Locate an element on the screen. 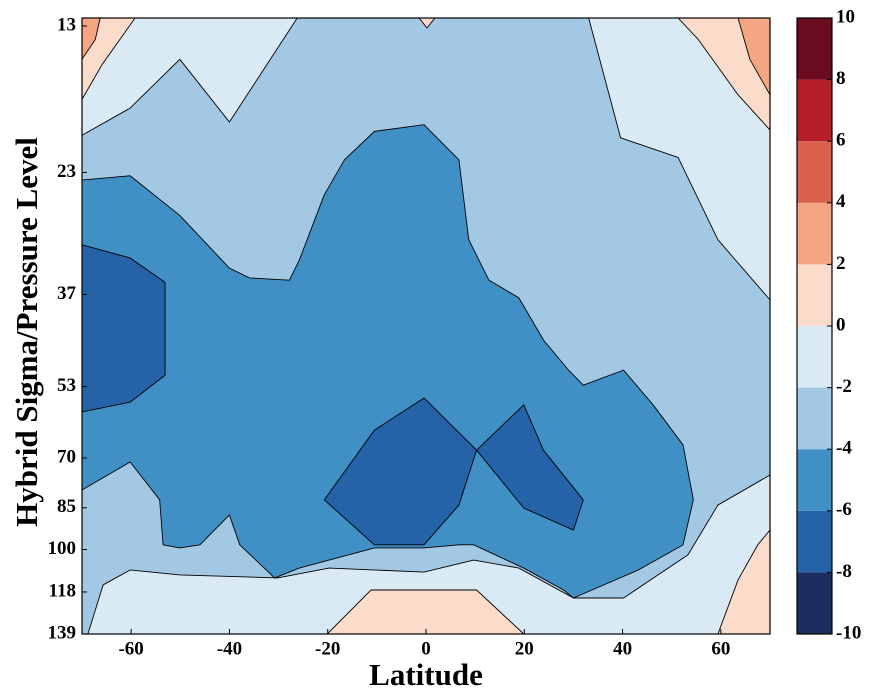 Image resolution: width=872 pixels, height=691 pixels. x-tick-label: -40 is located at coordinates (229, 648).